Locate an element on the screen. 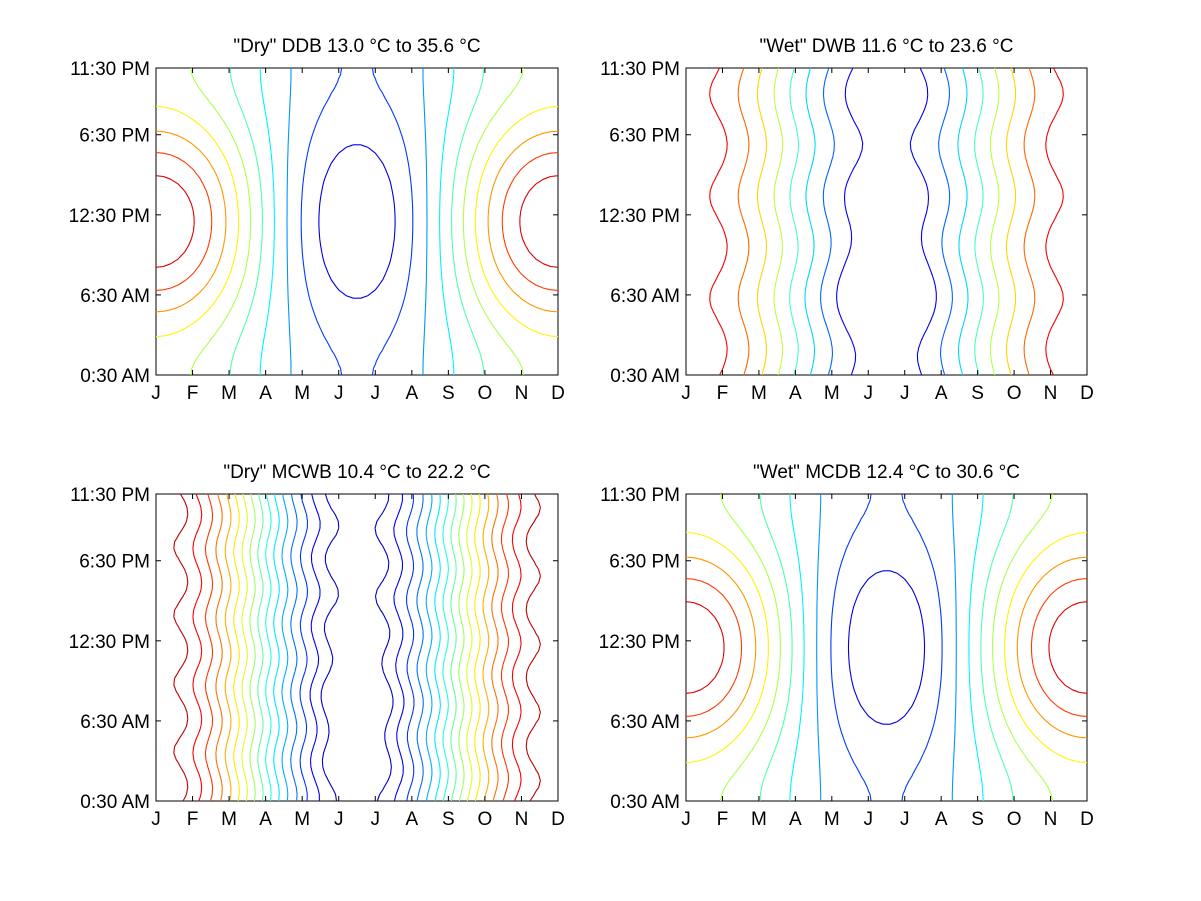  chart-title: "Wet" DWB 11.6 °C to 23.6 °C is located at coordinates (887, 46).